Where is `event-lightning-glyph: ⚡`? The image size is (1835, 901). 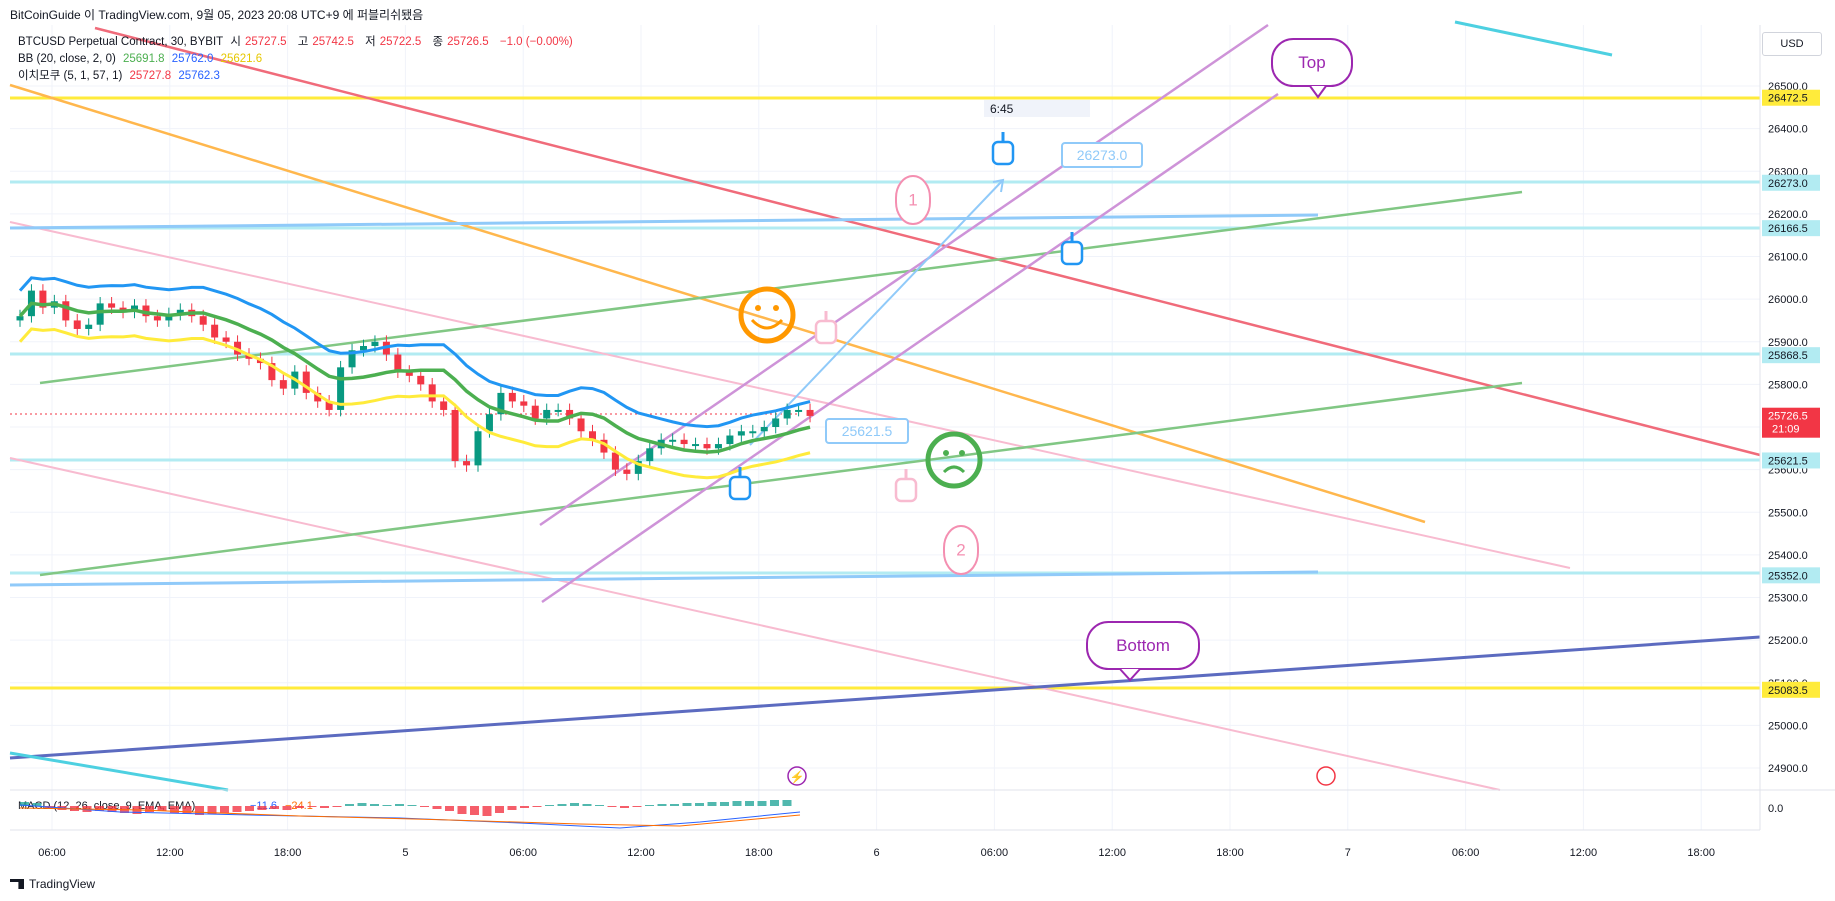 event-lightning-glyph: ⚡ is located at coordinates (797, 777).